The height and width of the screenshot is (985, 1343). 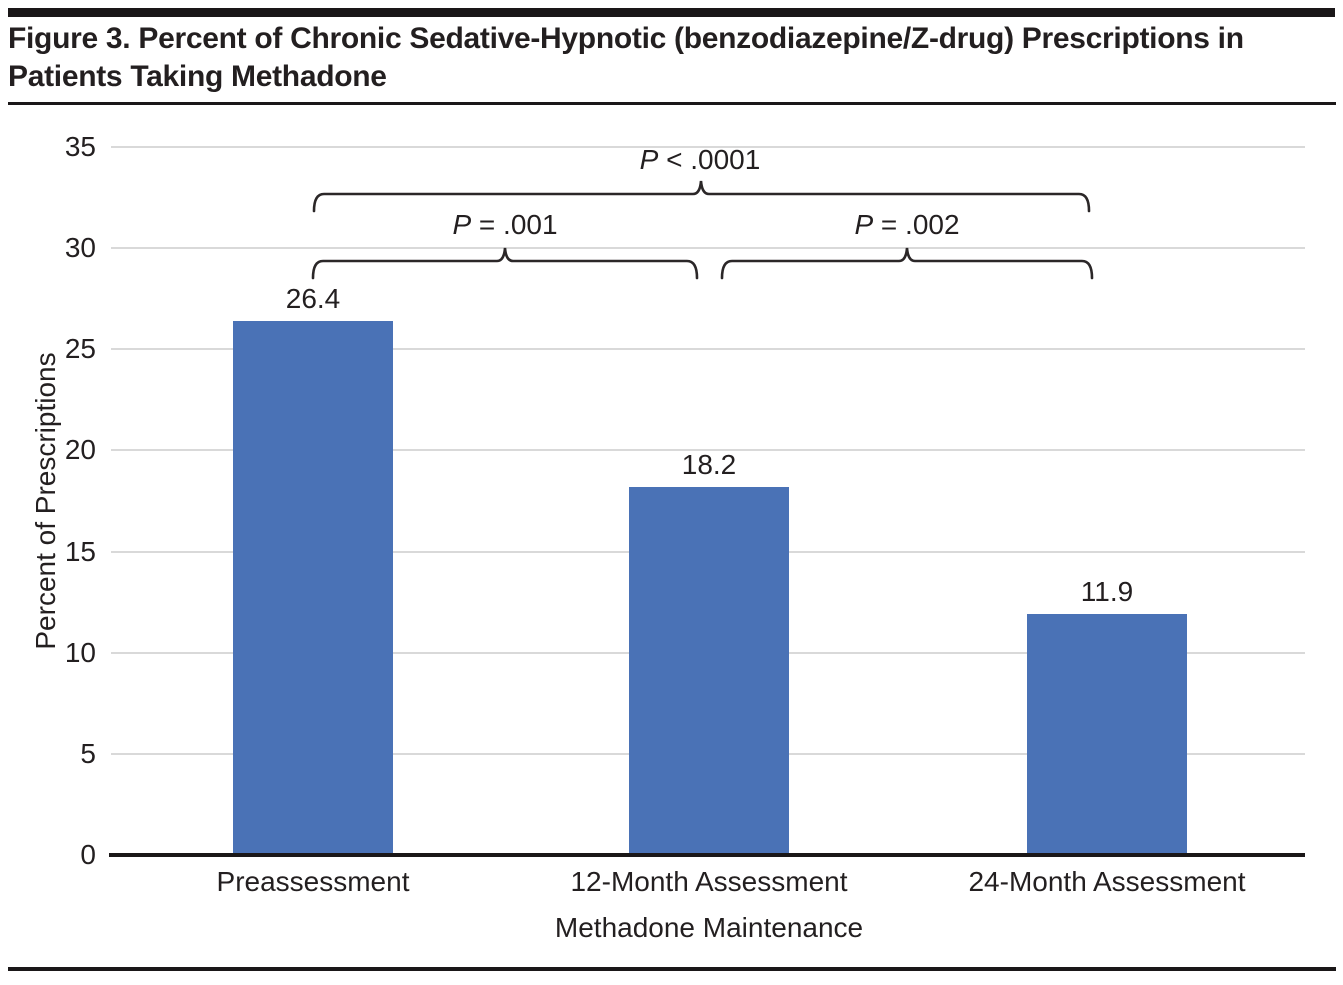 What do you see at coordinates (505, 224) in the screenshot?
I see `p-value-label-1: P = .001` at bounding box center [505, 224].